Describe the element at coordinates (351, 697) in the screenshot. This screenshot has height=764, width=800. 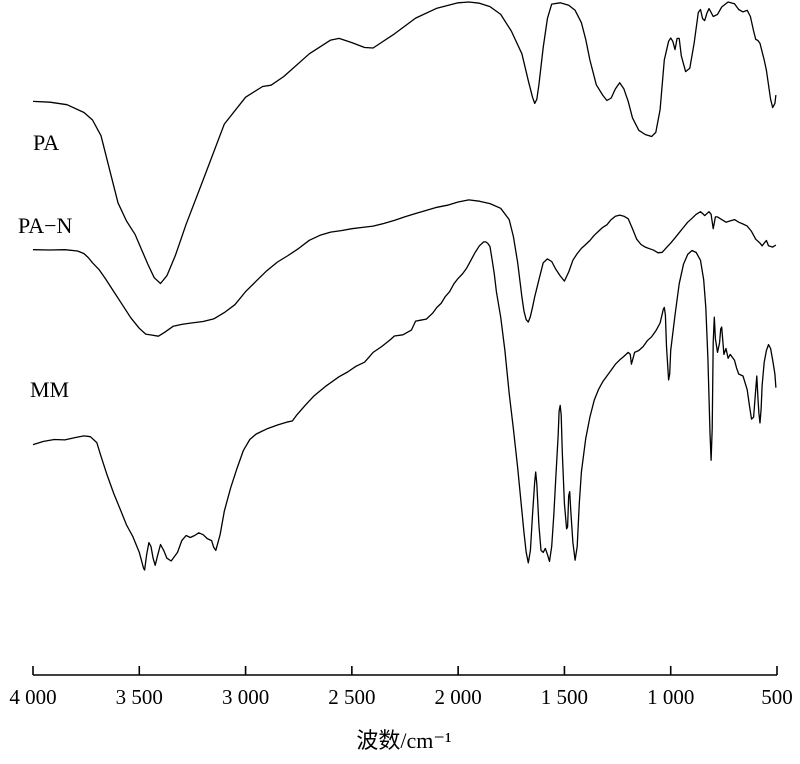
I see `x-tick-label: 2 500` at that location.